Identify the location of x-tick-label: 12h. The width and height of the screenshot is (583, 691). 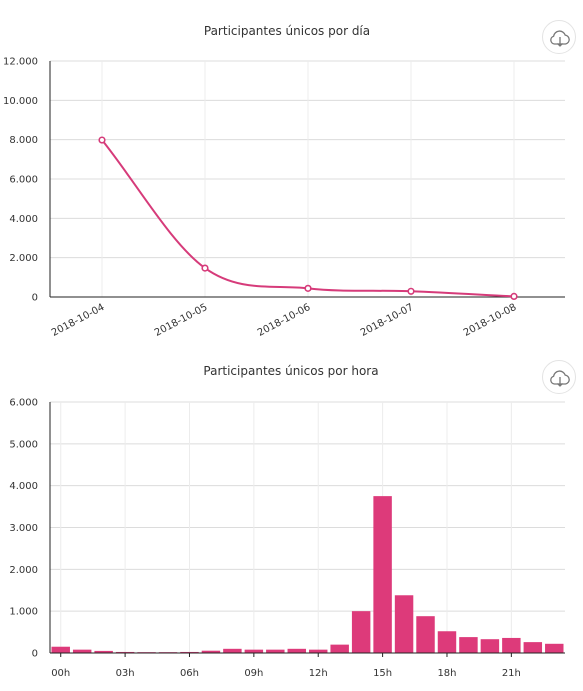
(318, 673).